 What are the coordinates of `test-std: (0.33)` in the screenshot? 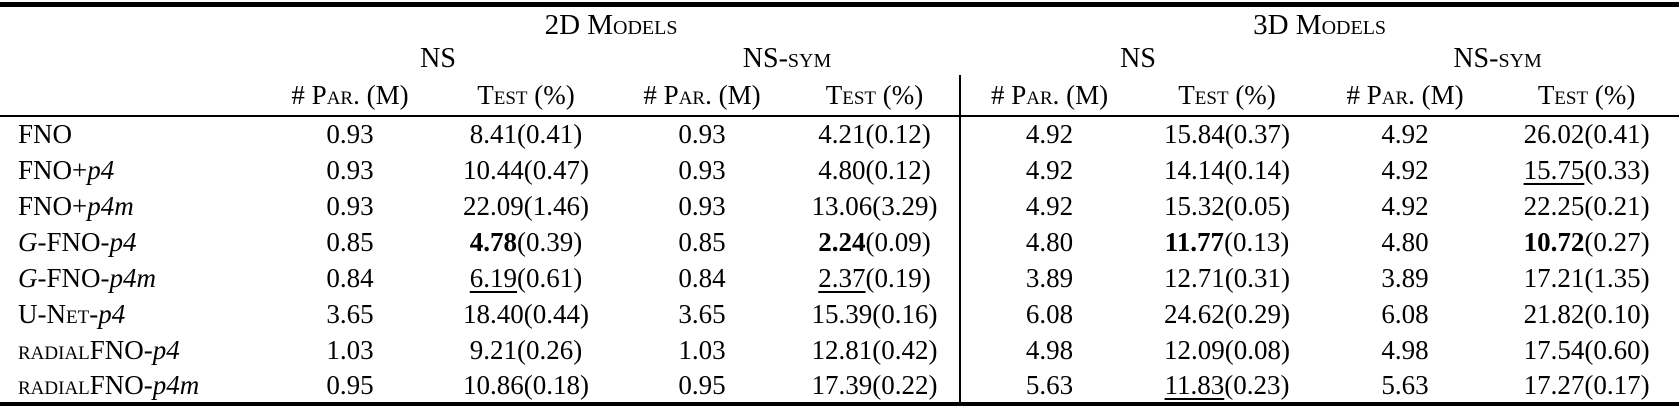 It's located at (1617, 169).